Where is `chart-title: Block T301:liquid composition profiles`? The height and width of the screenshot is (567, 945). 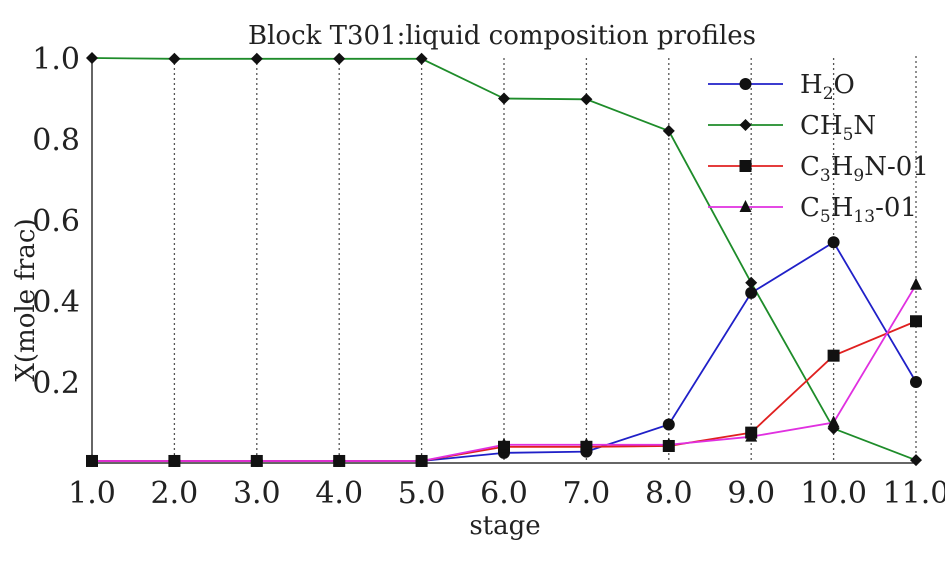
chart-title: Block T301:liquid composition profiles is located at coordinates (502, 36).